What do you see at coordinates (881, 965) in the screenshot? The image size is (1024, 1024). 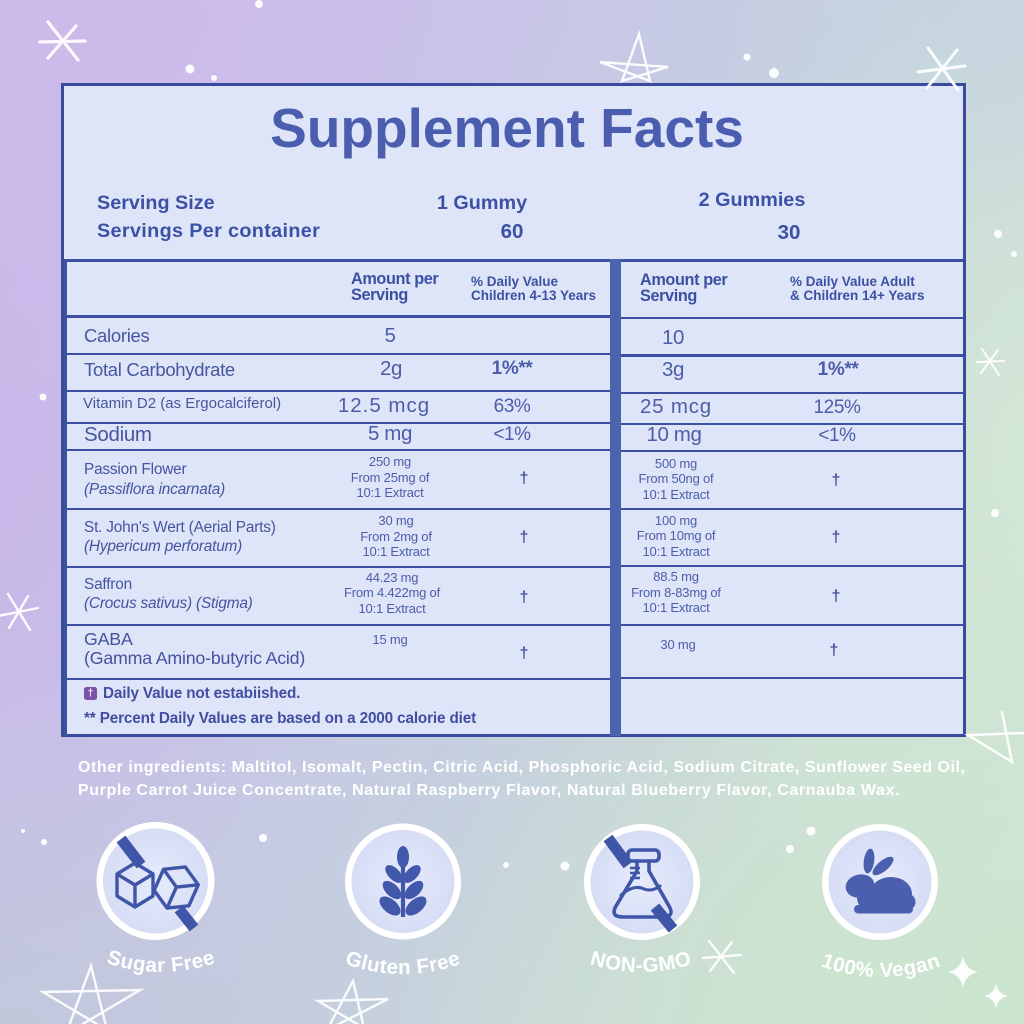 I see `svg-text: 100% Vegan` at bounding box center [881, 965].